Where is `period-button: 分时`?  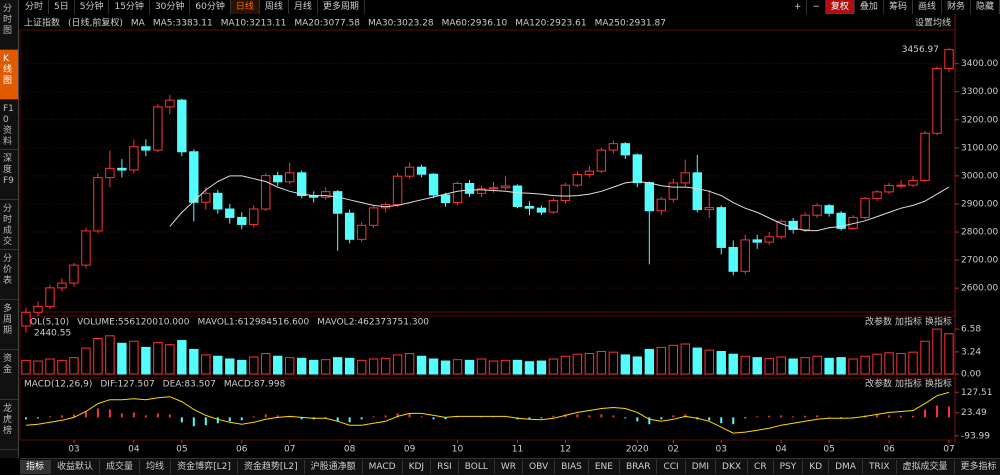 period-button: 分时 is located at coordinates (35, 7).